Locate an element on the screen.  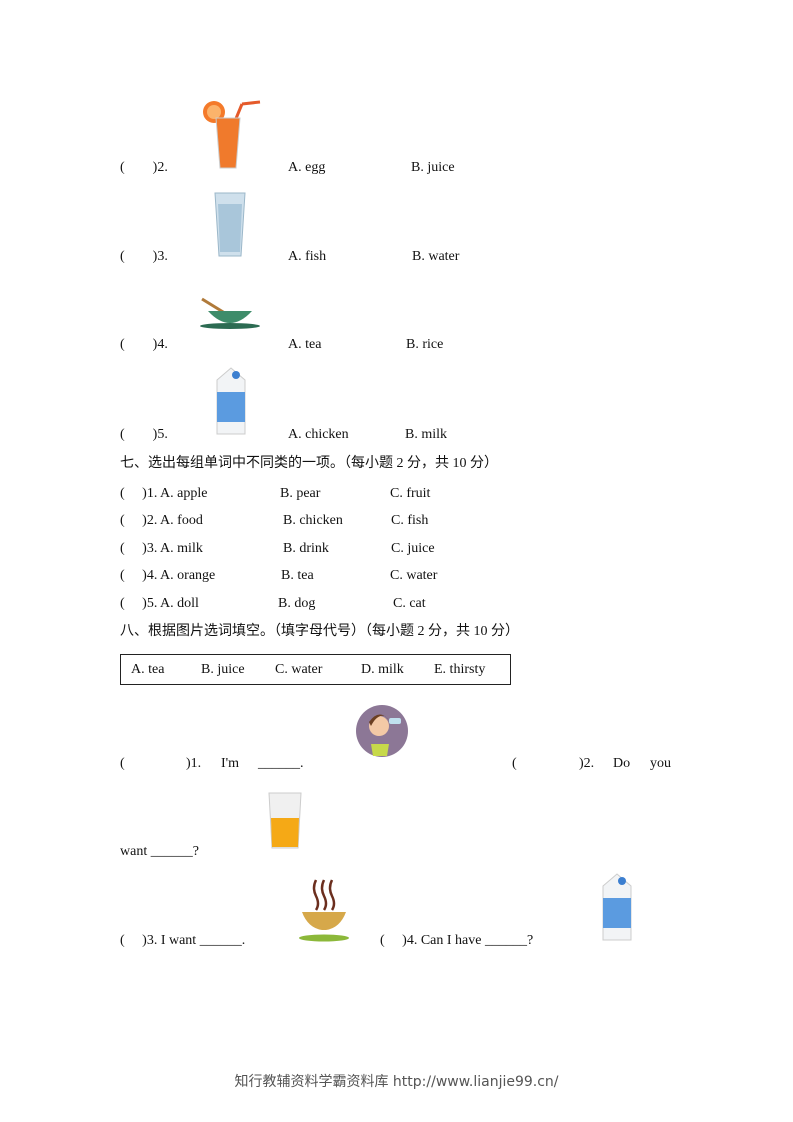
option-a: A. tea is located at coordinates (305, 344).